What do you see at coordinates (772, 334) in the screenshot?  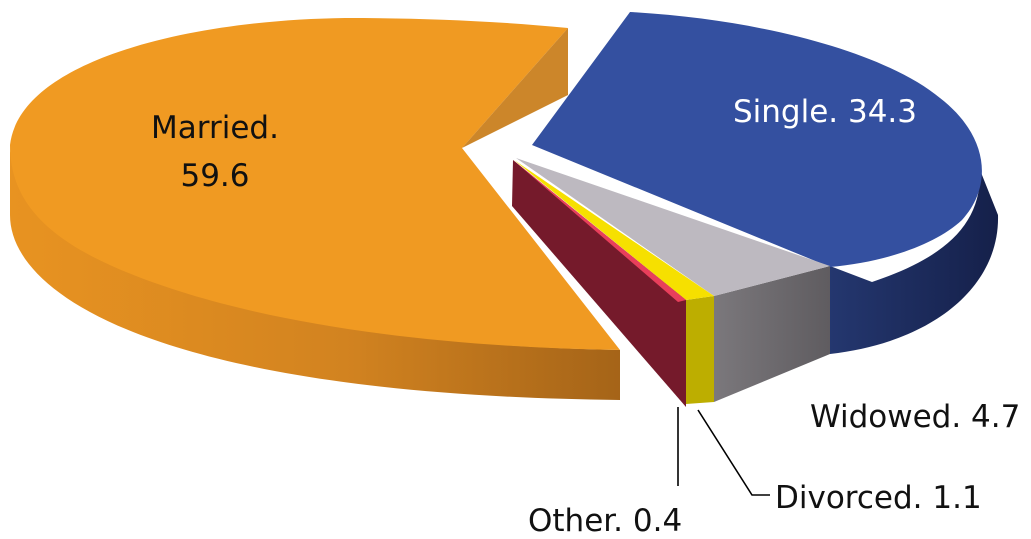 I see `slice-widowed-side` at bounding box center [772, 334].